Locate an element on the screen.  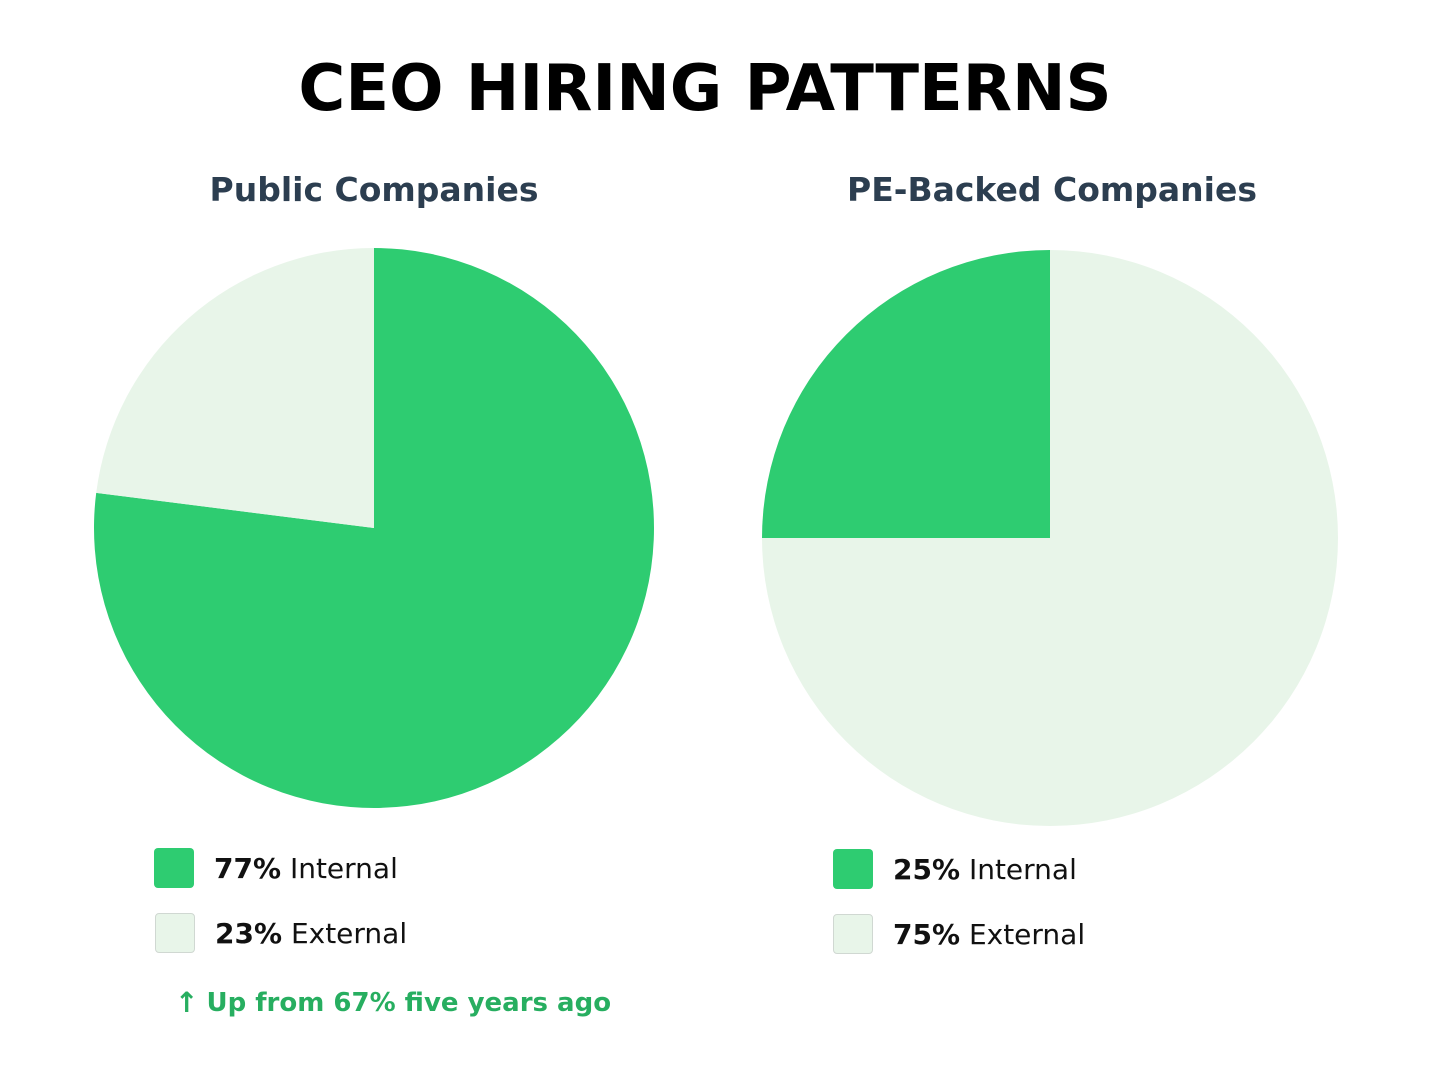
arrow-up-icon: ↑ is located at coordinates (187, 1002).